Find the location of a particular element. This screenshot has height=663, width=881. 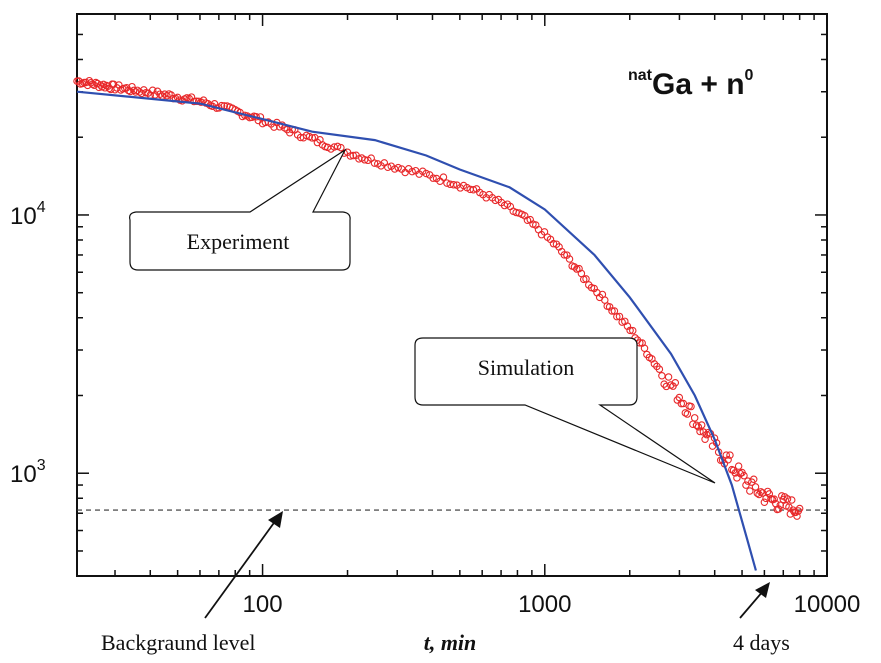

days-arrow is located at coordinates (754, 600).